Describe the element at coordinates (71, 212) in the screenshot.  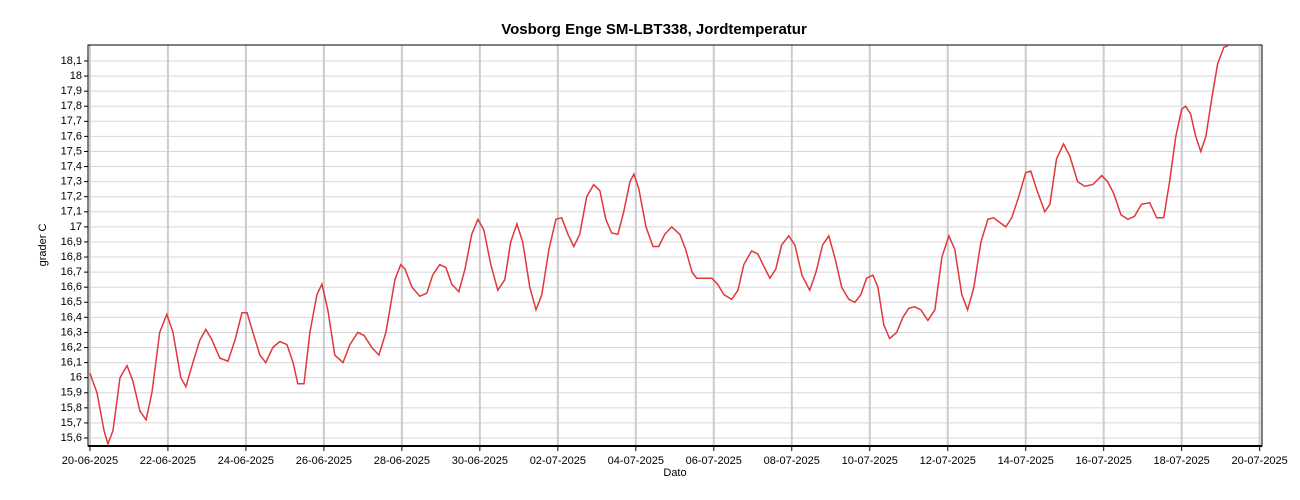
I see `y-tick-label: 17,1` at that location.